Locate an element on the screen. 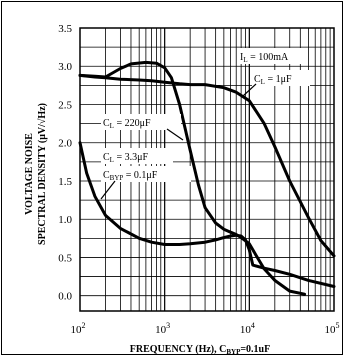  y-tick-label: 3.0 is located at coordinates (65, 67).